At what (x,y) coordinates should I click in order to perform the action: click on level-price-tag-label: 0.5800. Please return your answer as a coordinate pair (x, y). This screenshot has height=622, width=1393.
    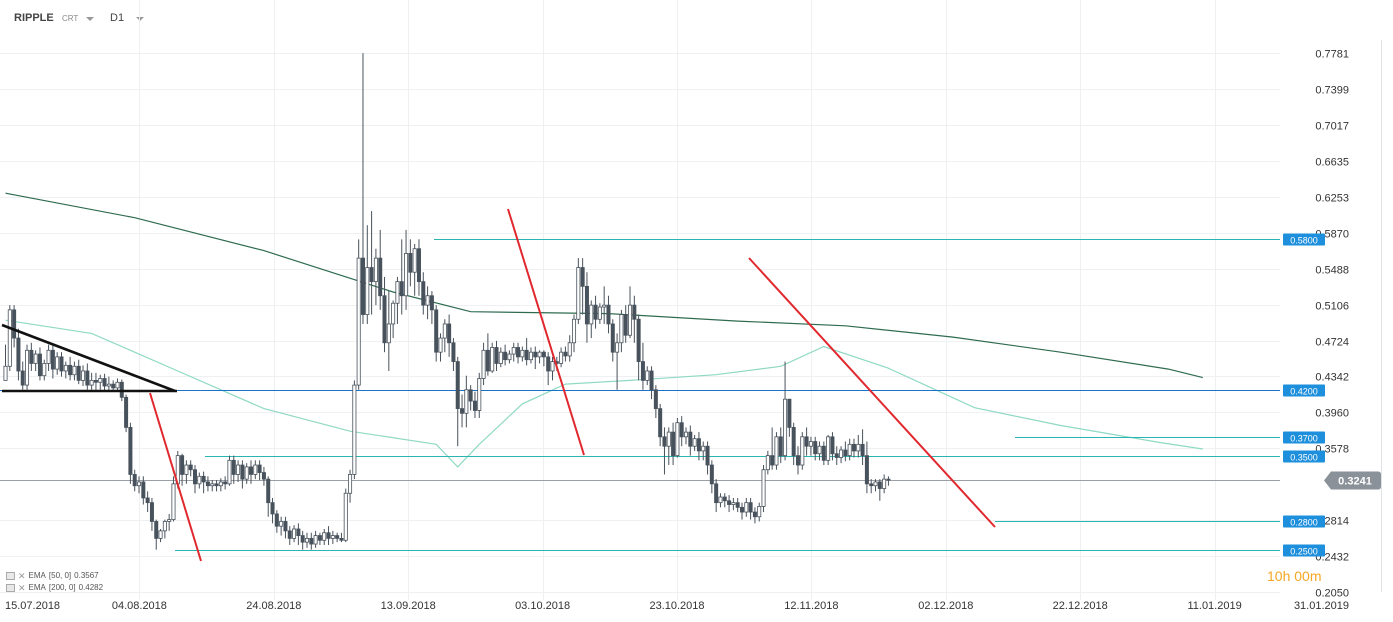
    Looking at the image, I should click on (1304, 241).